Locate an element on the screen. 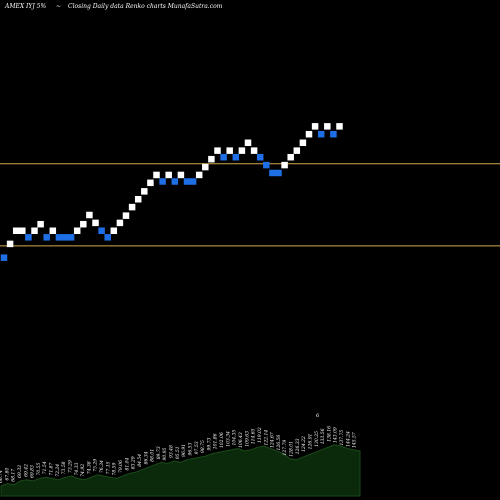 This screenshot has width=500, height=500. volume-label: 76.34 is located at coordinates (102, 466).